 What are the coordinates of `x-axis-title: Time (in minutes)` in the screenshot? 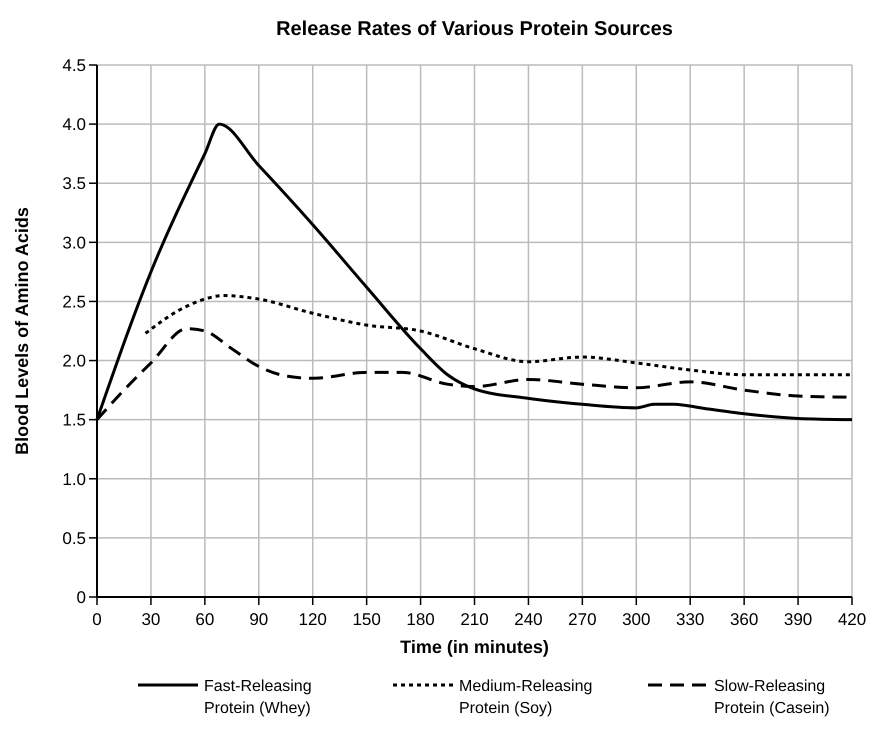 It's located at (474, 647).